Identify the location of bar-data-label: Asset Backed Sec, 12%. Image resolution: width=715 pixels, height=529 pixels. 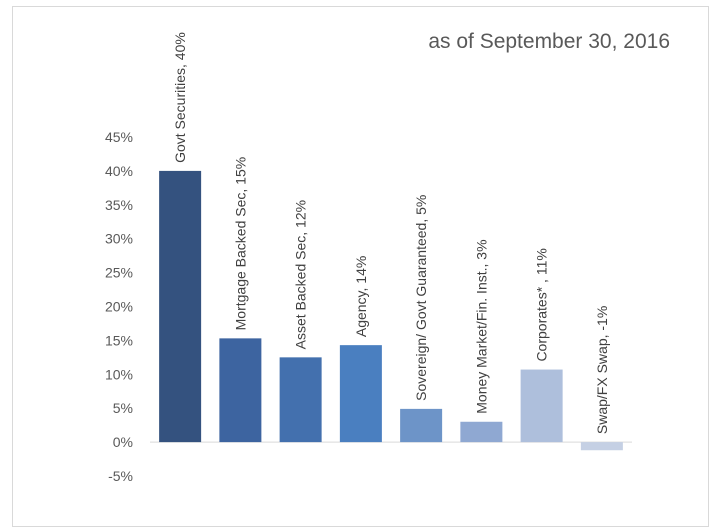
(301, 274).